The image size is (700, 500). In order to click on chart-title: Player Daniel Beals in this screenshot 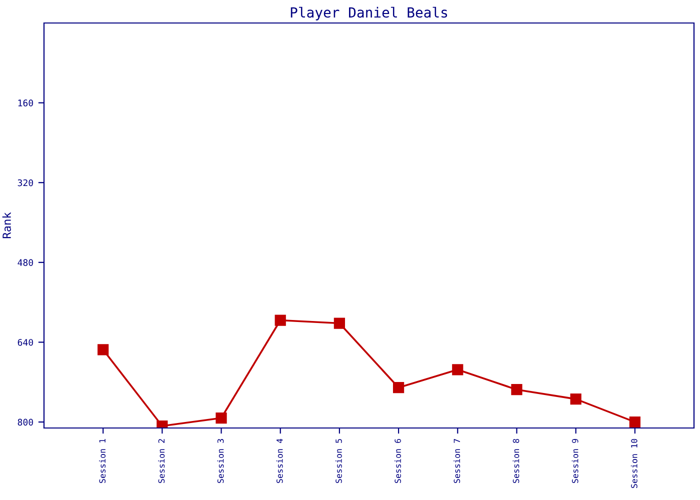, I will do `click(369, 13)`.